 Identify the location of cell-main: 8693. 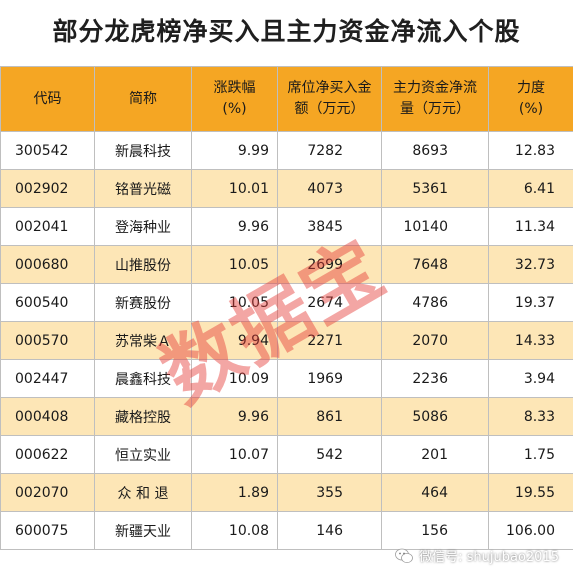
(435, 150).